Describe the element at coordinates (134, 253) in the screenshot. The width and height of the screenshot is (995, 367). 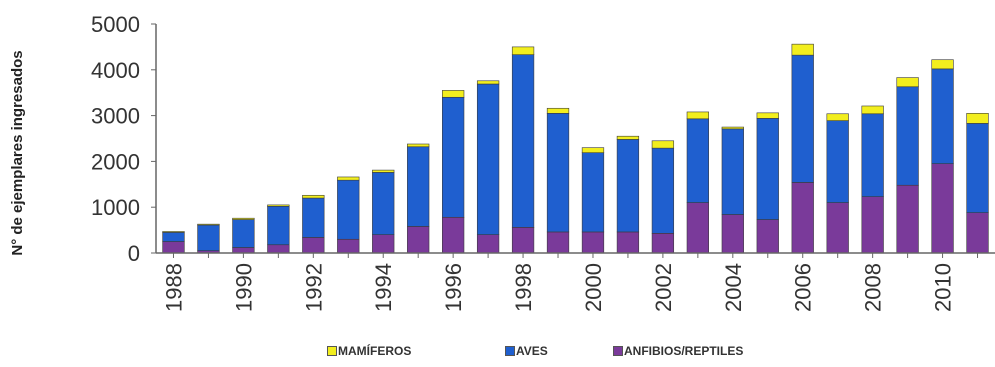
I see `y-tick-label: 0` at that location.